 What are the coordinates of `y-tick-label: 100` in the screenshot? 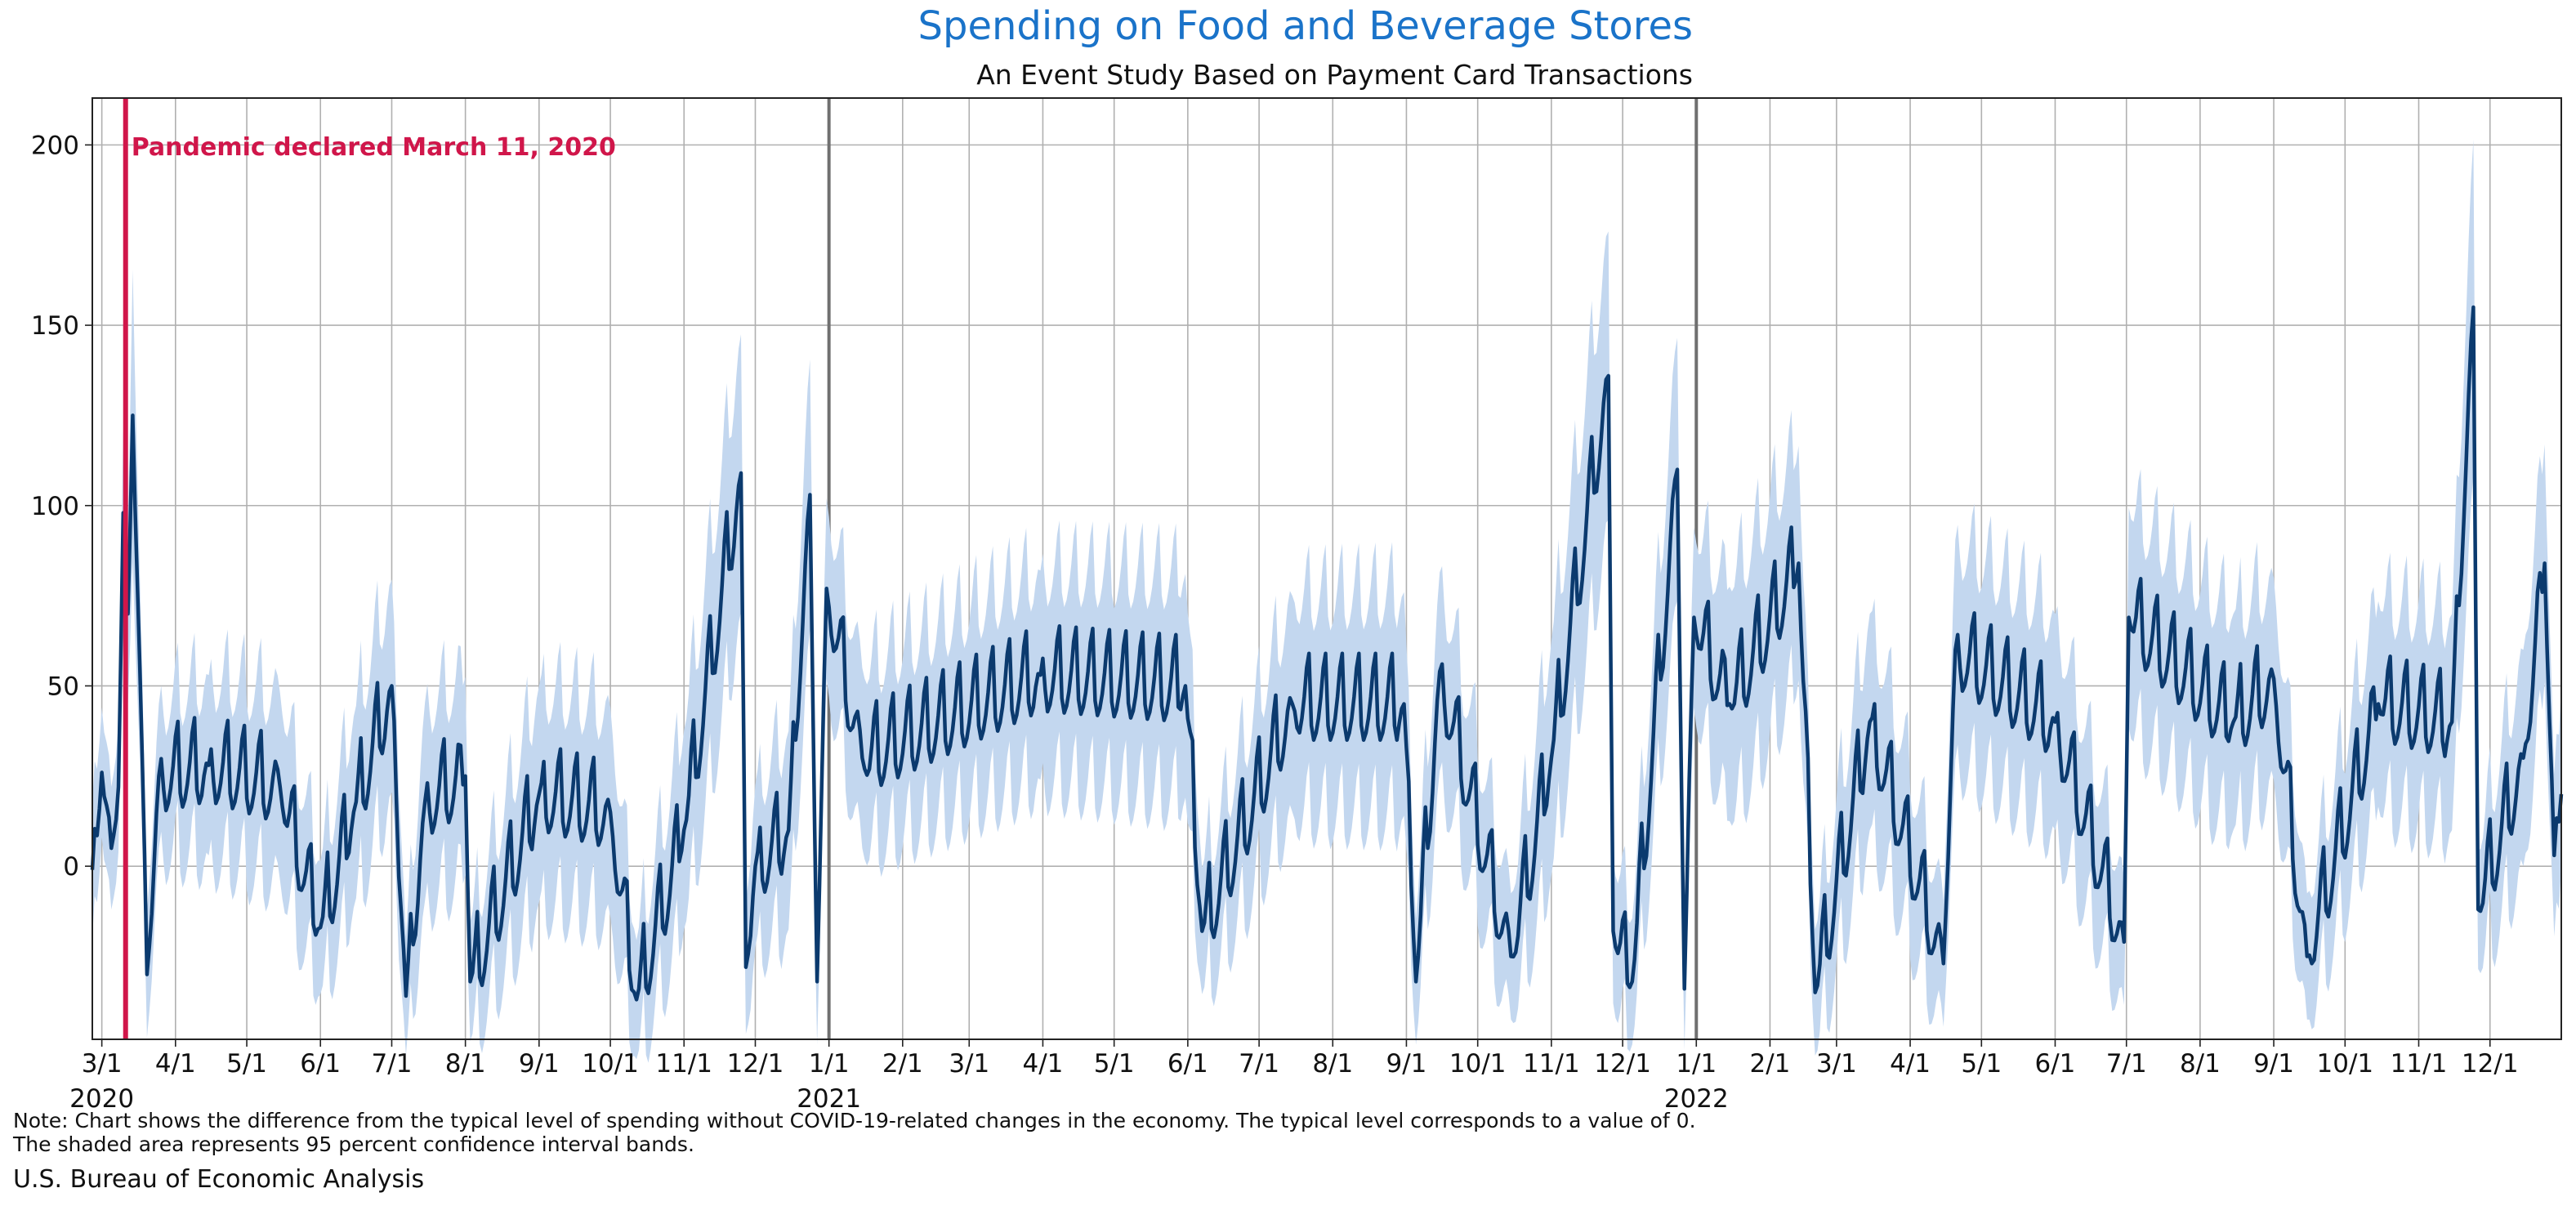 It's located at (55, 506).